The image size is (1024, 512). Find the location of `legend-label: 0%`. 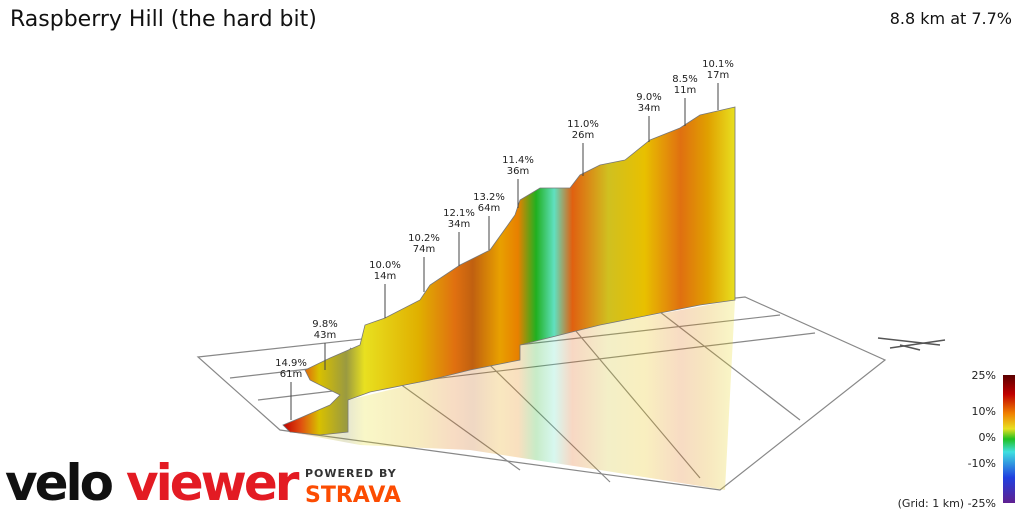

legend-label: 0% is located at coordinates (987, 437).